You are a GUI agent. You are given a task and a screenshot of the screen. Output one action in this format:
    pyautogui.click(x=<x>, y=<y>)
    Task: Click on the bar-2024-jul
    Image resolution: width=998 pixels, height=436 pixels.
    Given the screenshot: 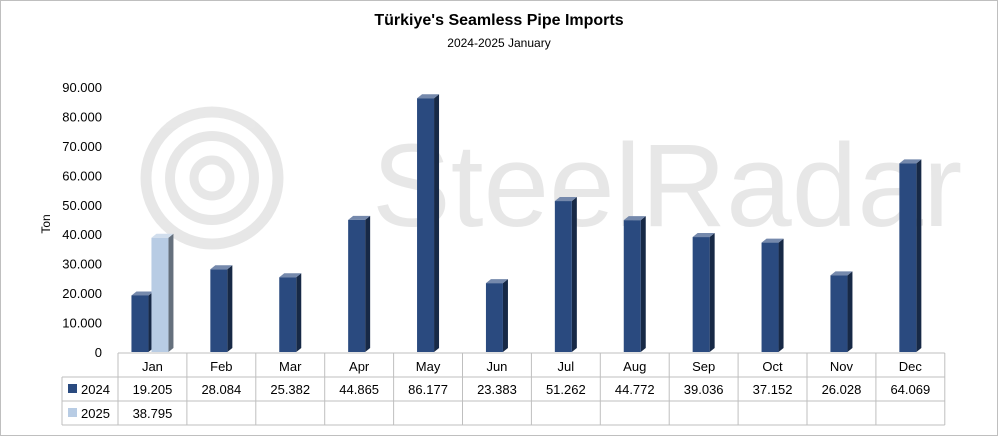 What is the action you would take?
    pyautogui.click(x=565, y=274)
    